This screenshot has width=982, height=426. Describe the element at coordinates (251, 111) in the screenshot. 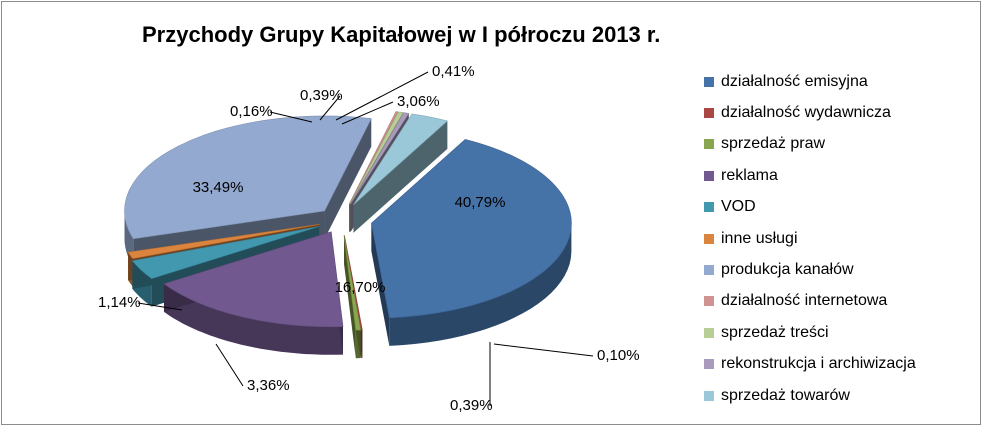

I see `data-label: 0,16%` at that location.